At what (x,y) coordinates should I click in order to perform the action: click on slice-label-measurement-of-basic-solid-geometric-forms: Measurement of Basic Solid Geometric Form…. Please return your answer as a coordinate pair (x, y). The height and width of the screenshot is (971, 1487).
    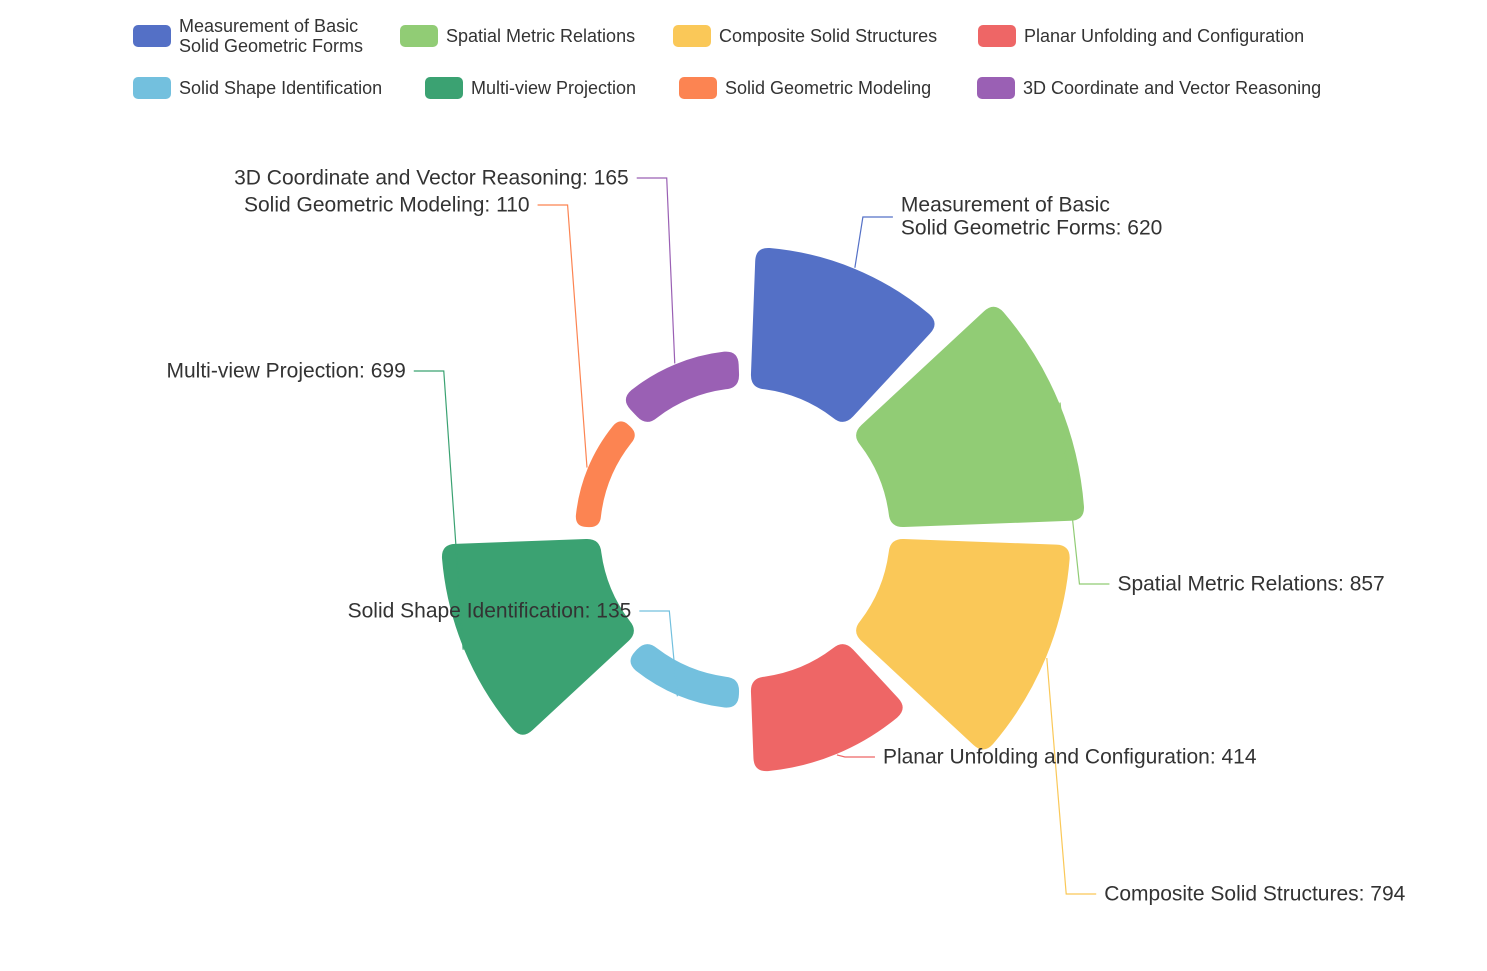
    Looking at the image, I should click on (1031, 217).